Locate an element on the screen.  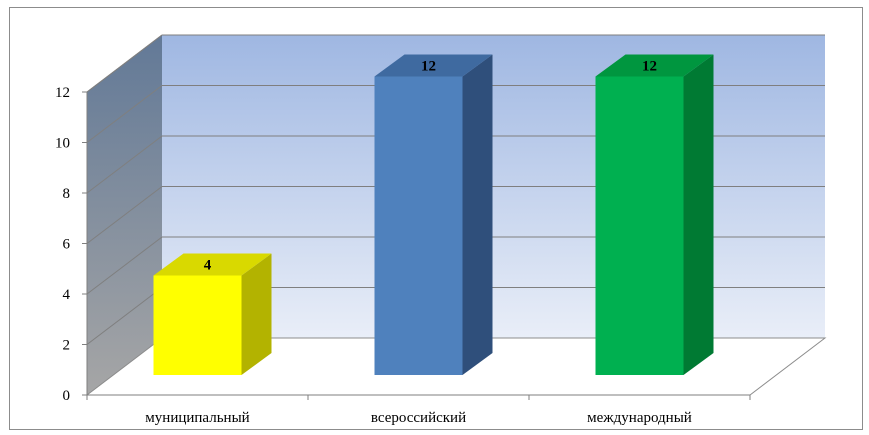
y-tick-label: 6 is located at coordinates (67, 245).